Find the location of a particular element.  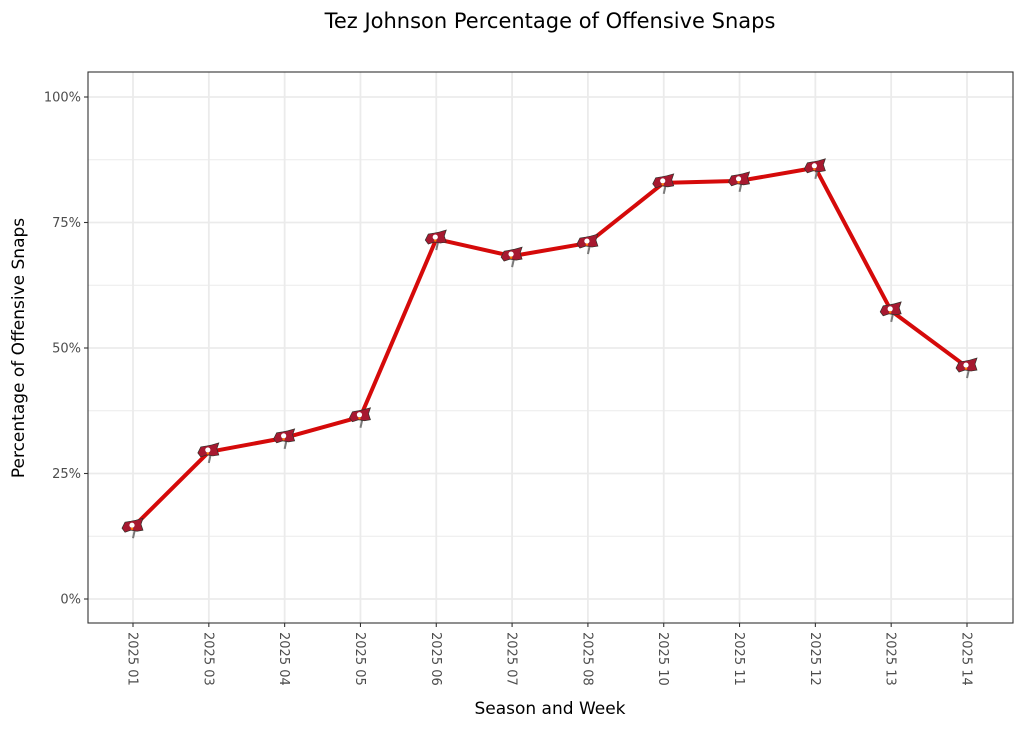

x-tick-label: 2025 11 is located at coordinates (738, 659).